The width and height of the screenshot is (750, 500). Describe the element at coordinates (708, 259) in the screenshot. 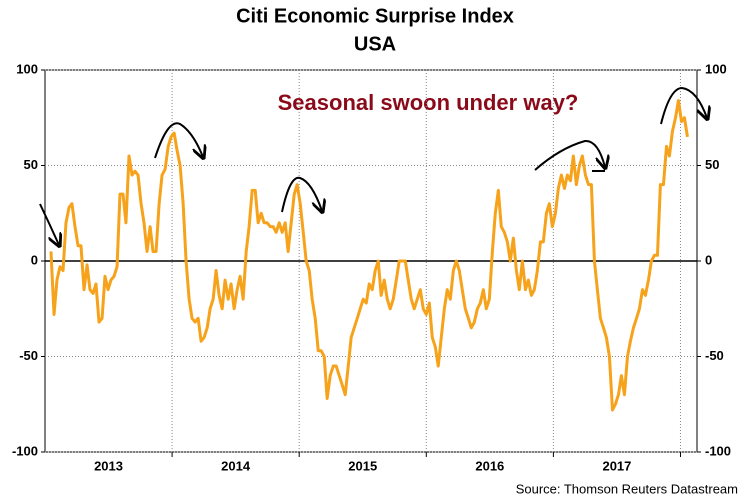

I see `y2-tick-label: 0` at that location.